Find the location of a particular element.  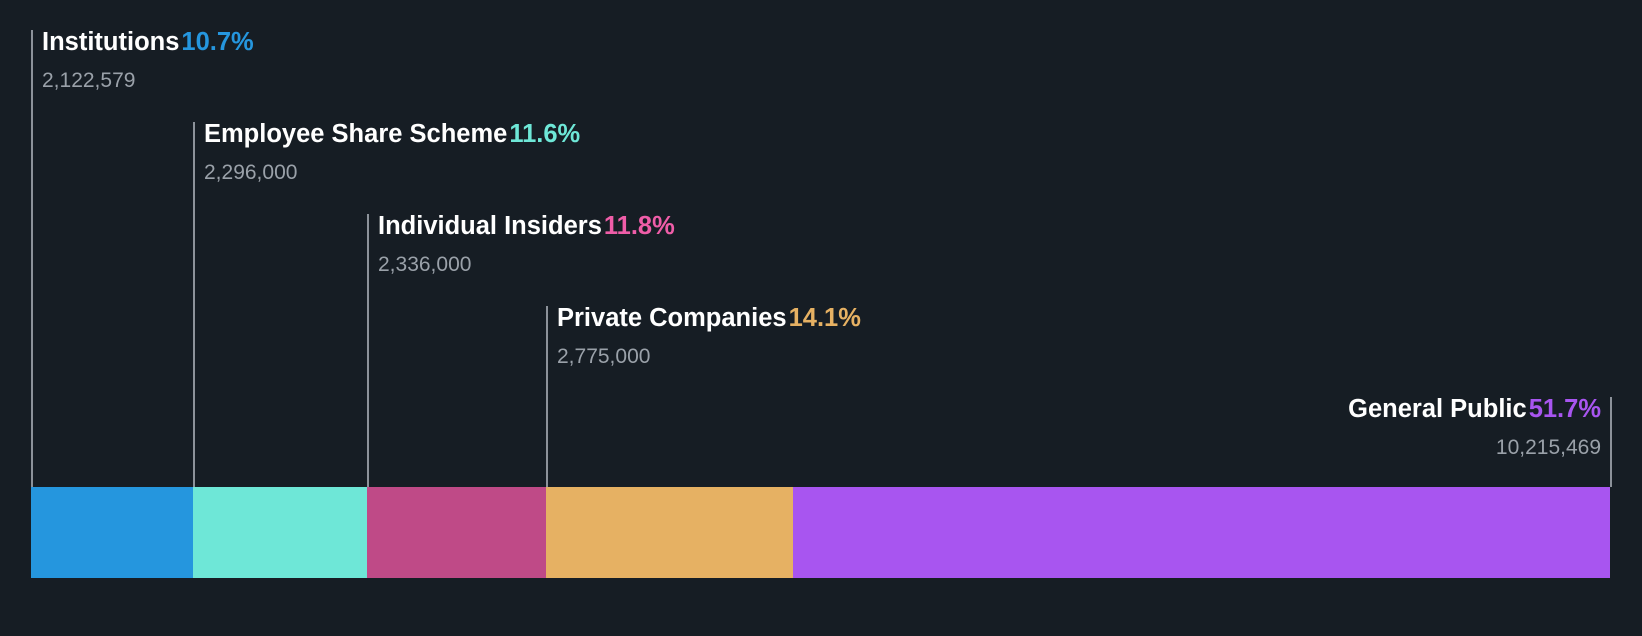

stacked-ownership-bar is located at coordinates (820, 532).